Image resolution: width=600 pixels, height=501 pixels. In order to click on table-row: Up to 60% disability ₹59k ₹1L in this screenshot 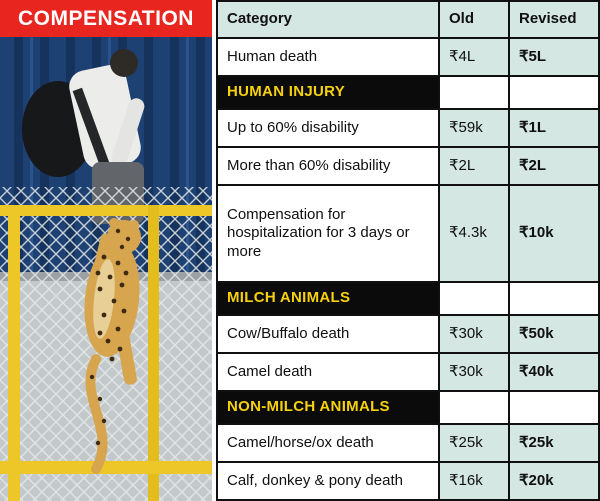, I will do `click(408, 127)`.